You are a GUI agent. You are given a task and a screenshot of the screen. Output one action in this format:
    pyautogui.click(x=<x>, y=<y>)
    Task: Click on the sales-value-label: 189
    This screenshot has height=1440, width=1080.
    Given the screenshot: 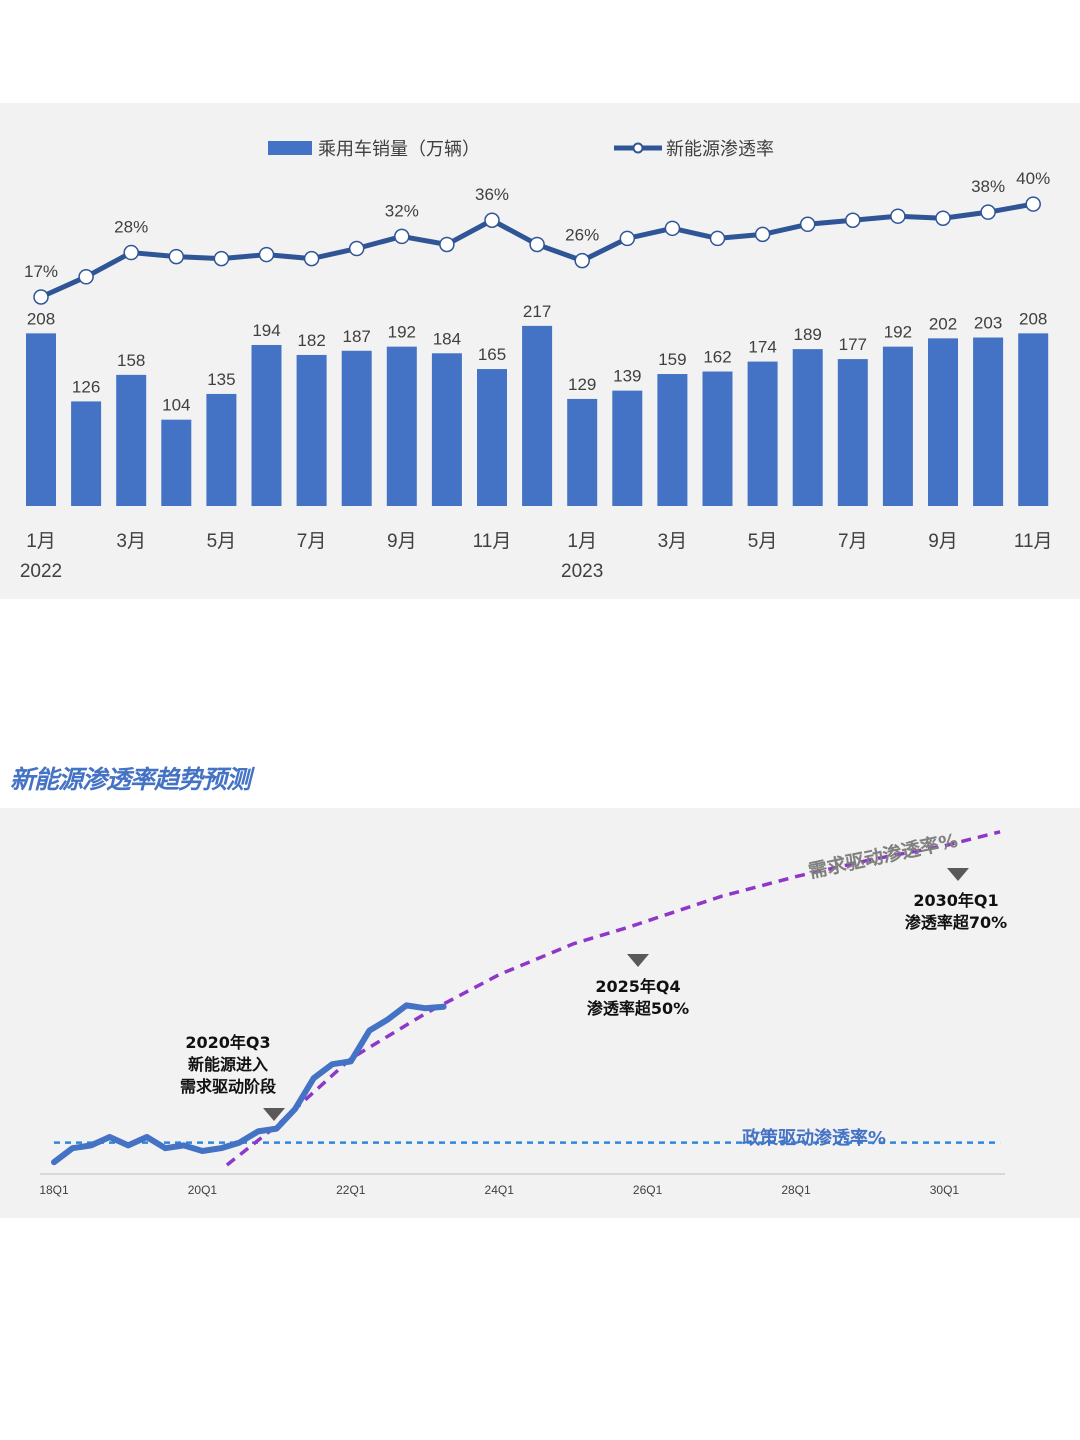 What is the action you would take?
    pyautogui.click(x=808, y=334)
    